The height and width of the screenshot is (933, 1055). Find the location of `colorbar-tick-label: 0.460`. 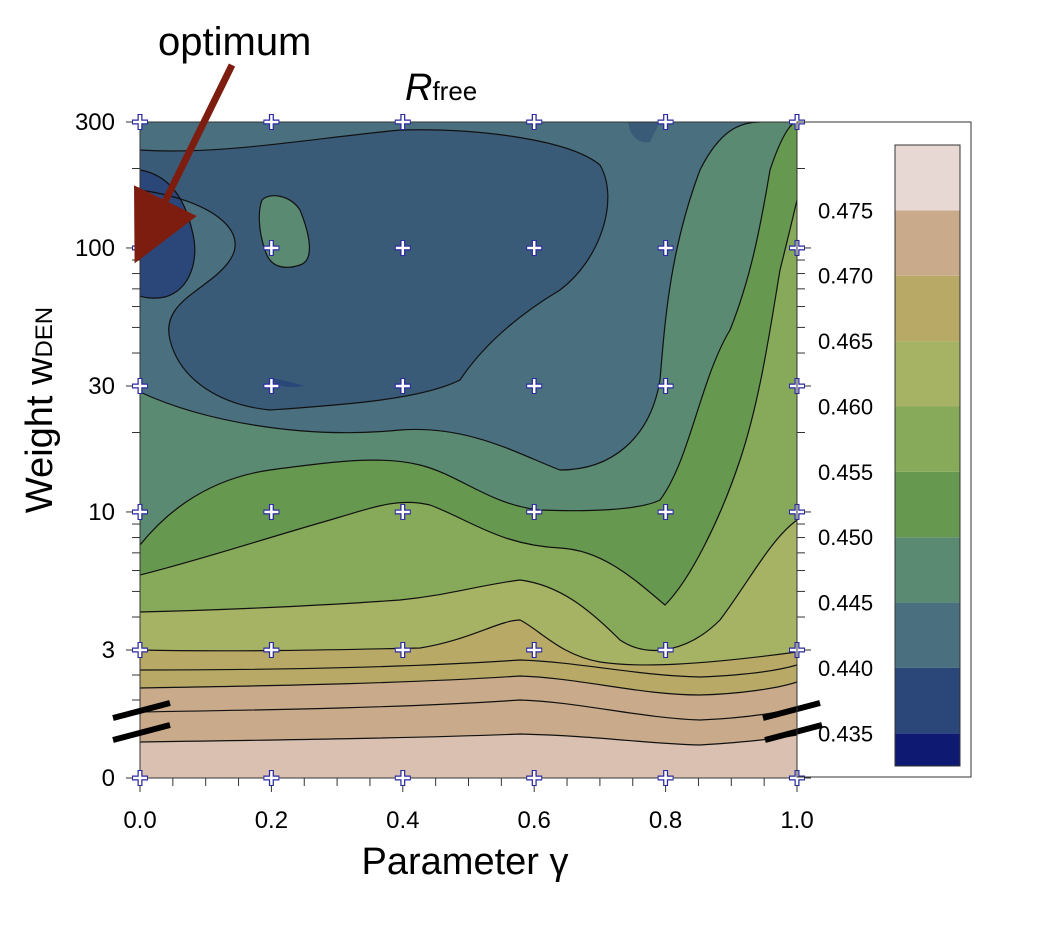

colorbar-tick-label: 0.460 is located at coordinates (845, 406).